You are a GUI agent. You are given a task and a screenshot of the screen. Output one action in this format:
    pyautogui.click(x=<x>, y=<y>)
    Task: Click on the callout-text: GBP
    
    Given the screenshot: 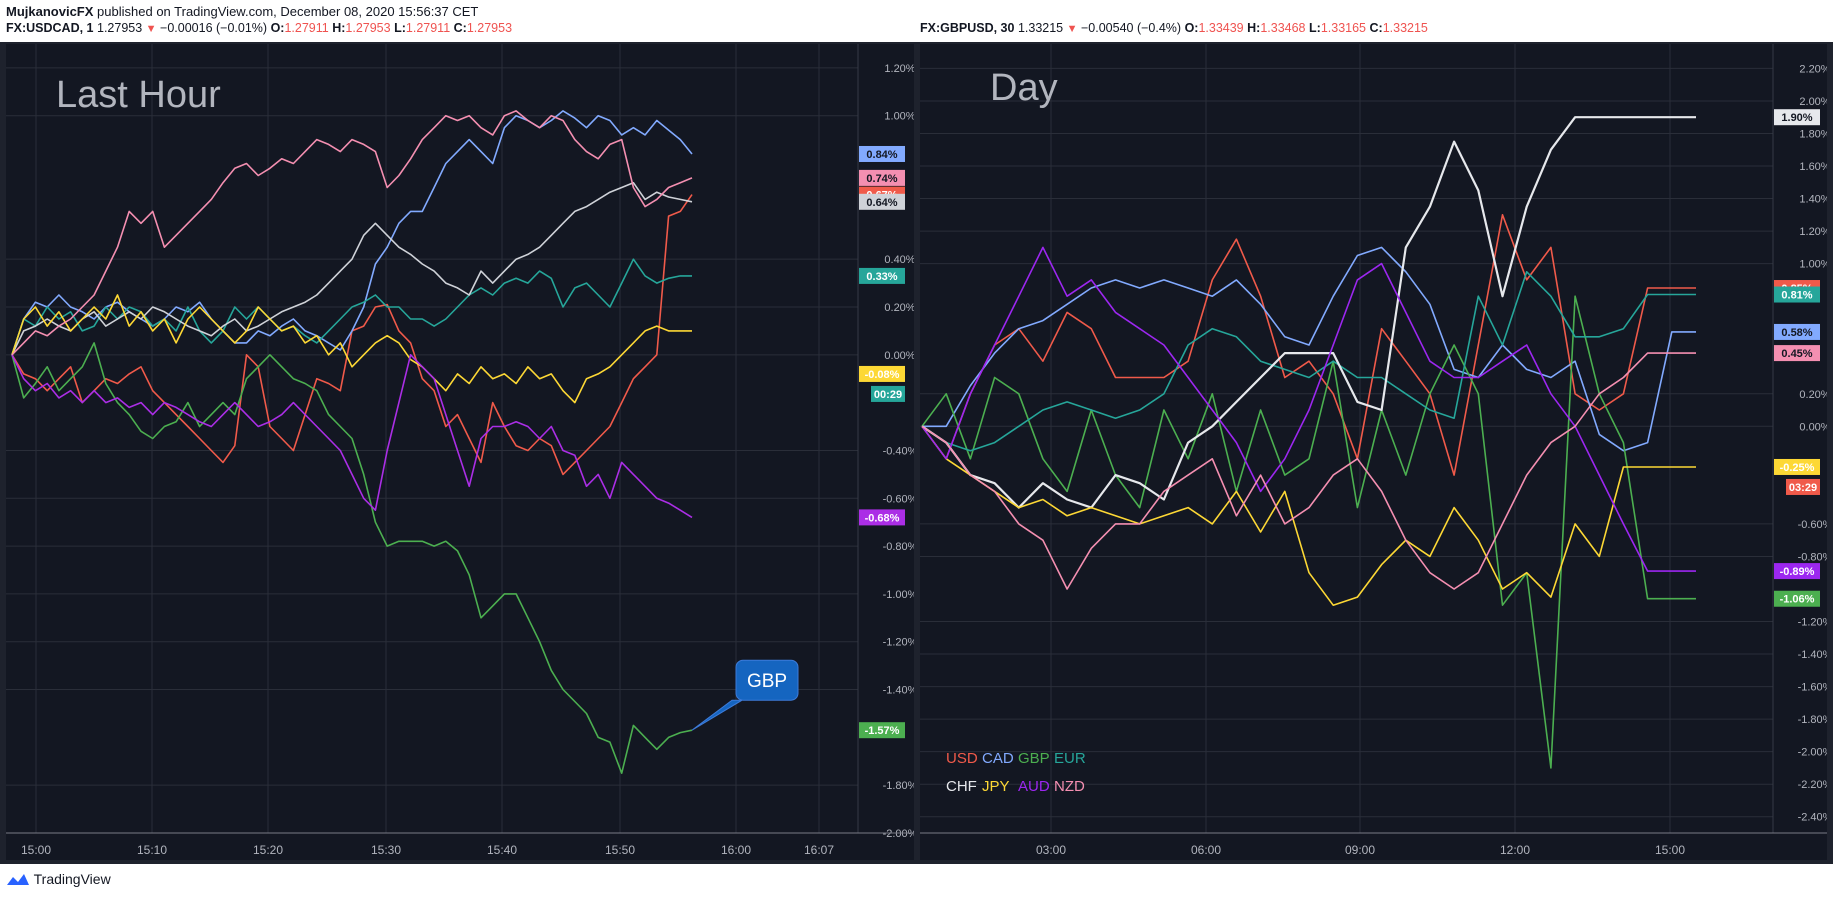 What is the action you would take?
    pyautogui.click(x=767, y=681)
    